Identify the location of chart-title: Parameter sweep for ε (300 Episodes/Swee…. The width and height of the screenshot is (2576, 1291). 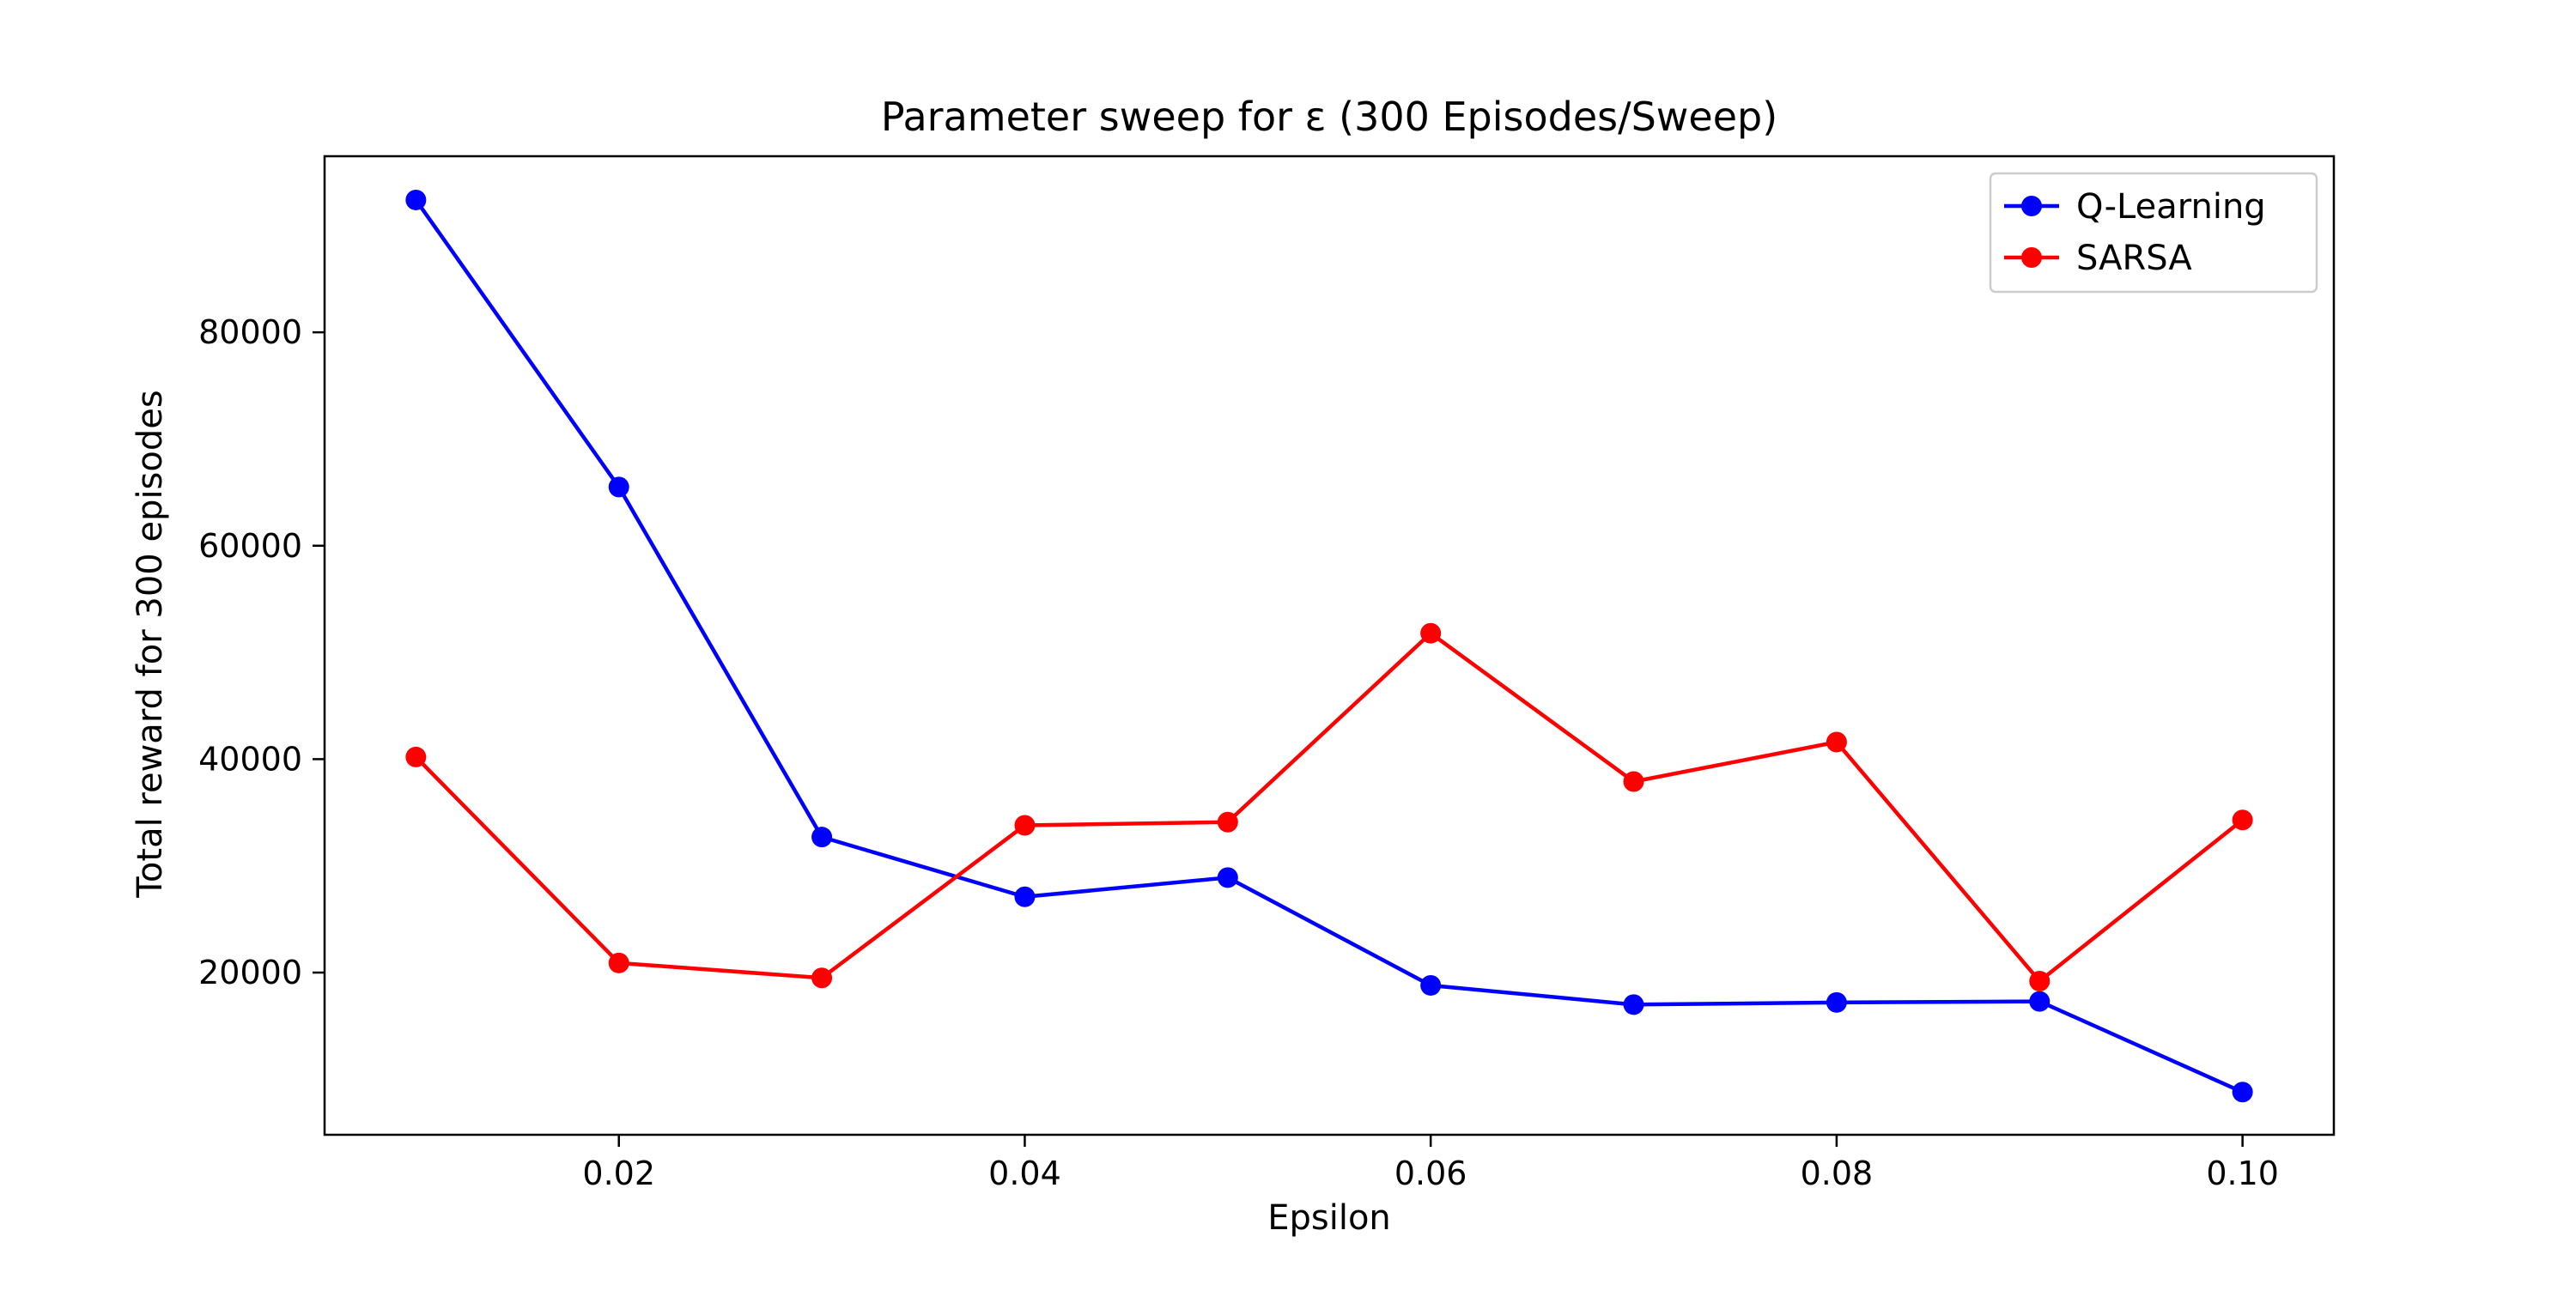
(1329, 117).